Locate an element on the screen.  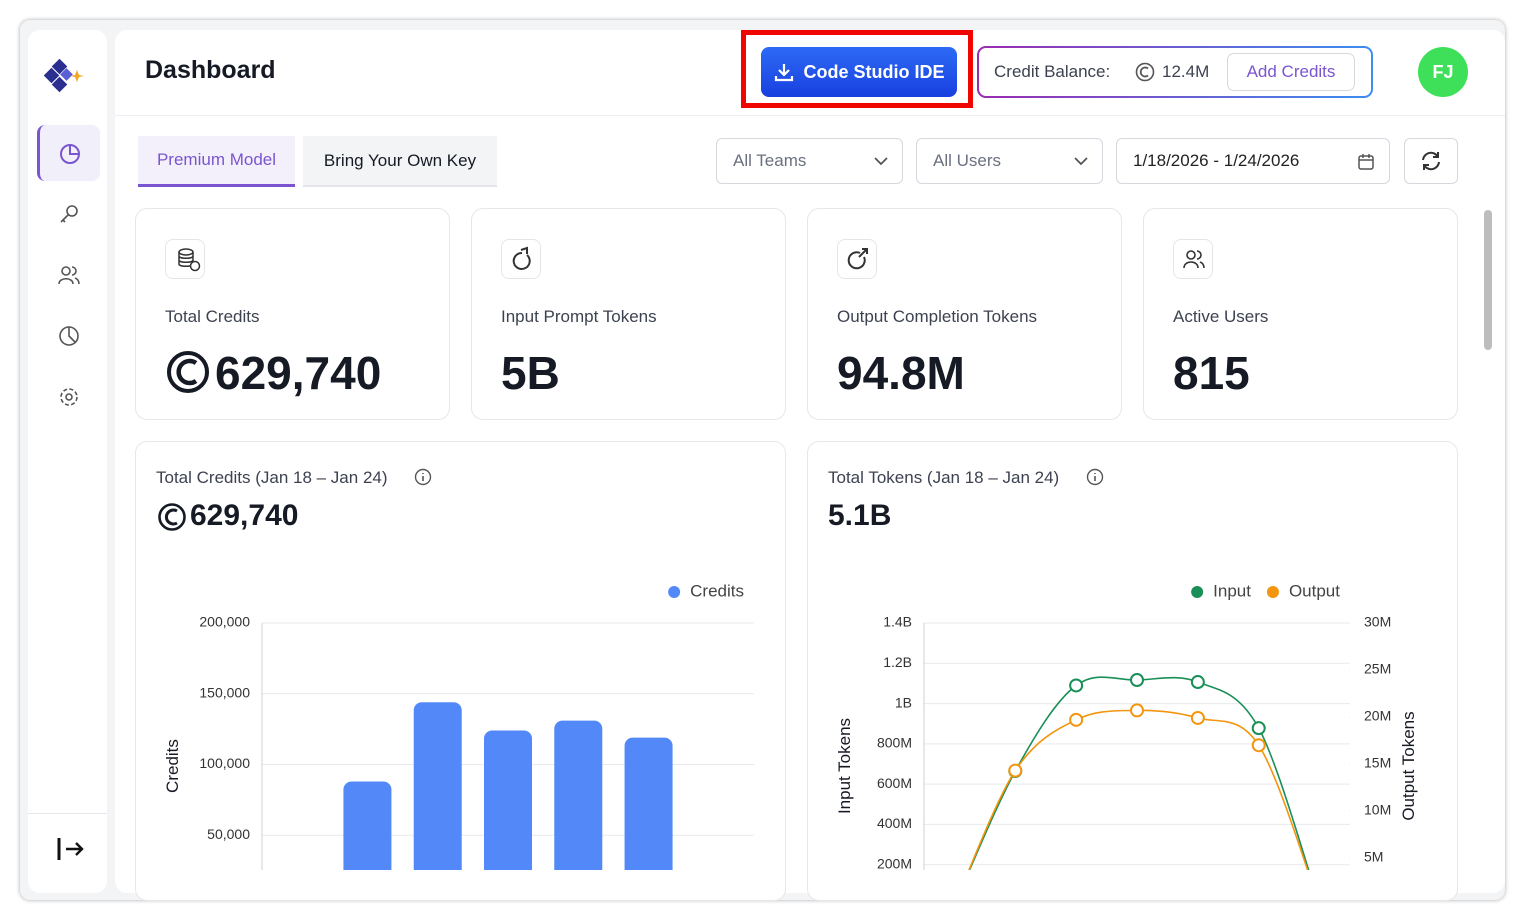
team-dropdown: All Teams is located at coordinates (809, 161).